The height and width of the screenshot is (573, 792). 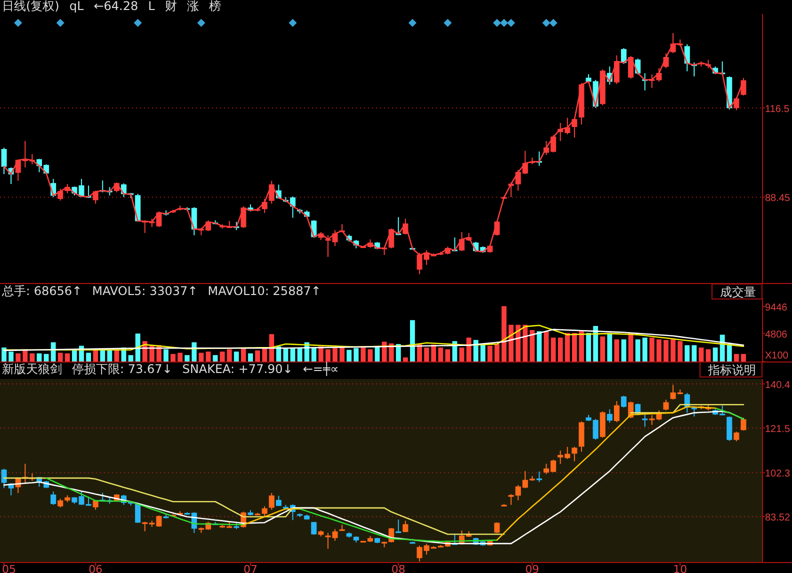 What do you see at coordinates (777, 356) in the screenshot?
I see `y-tick-label: X100` at bounding box center [777, 356].